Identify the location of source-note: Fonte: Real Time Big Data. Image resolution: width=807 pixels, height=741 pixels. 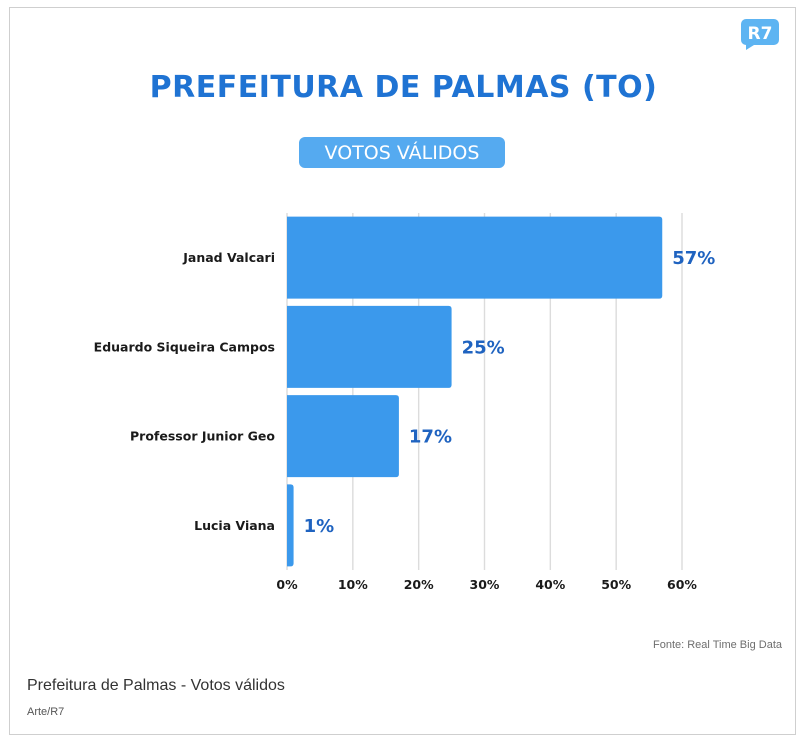
(717, 645).